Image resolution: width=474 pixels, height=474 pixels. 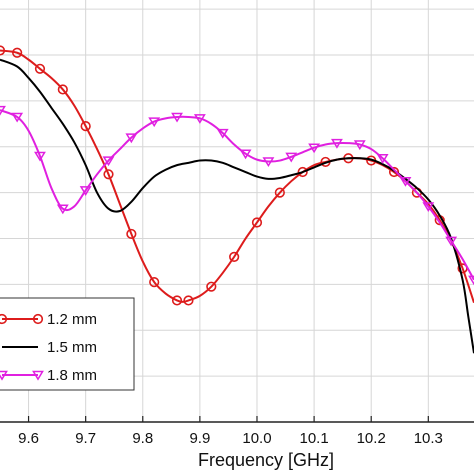 What do you see at coordinates (72, 347) in the screenshot?
I see `legend-label: 1.5 mm` at bounding box center [72, 347].